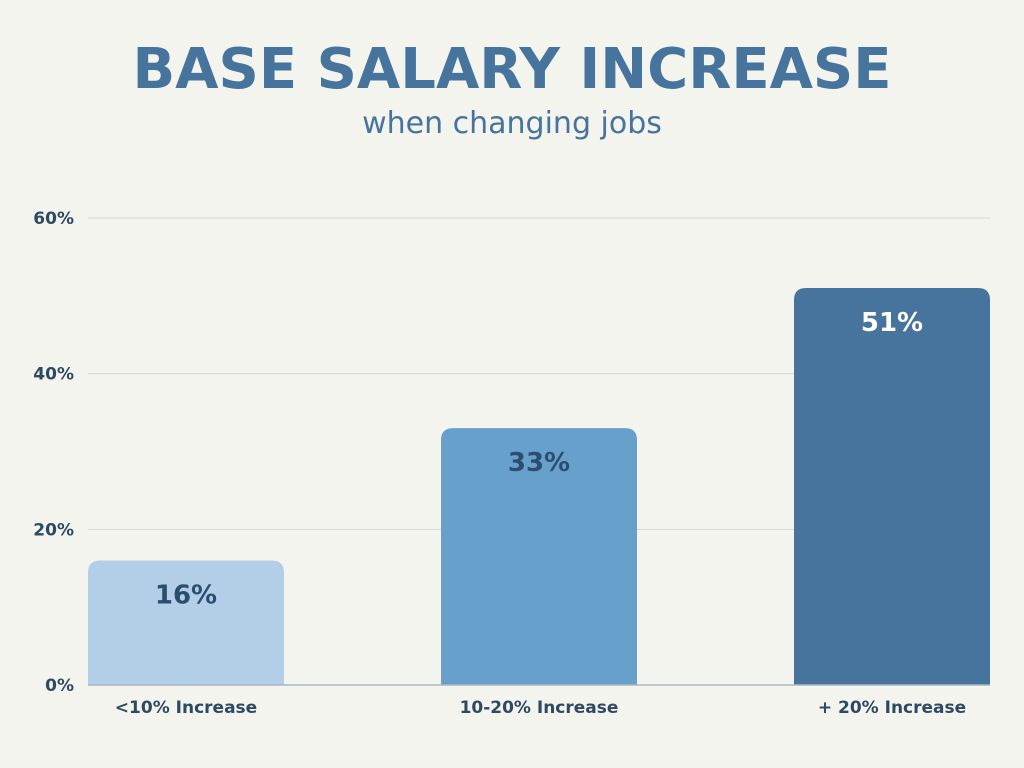 Image resolution: width=1024 pixels, height=768 pixels. I want to click on y-tick-label: 20%, so click(53, 530).